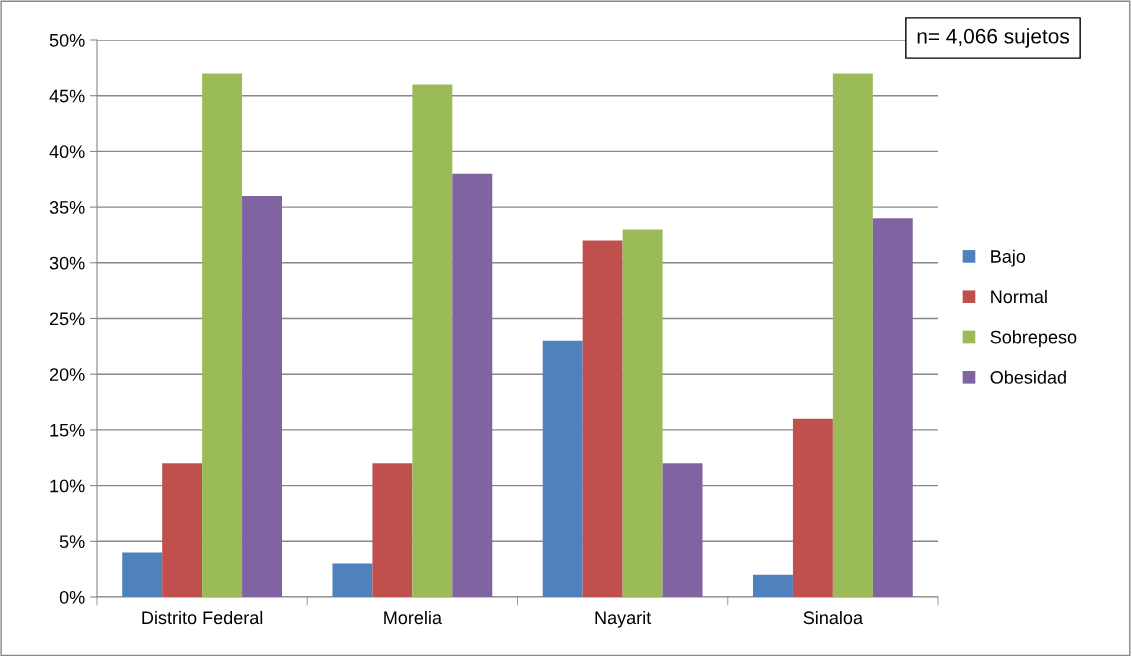  What do you see at coordinates (67, 207) in the screenshot?
I see `y-tick-label: 35%` at bounding box center [67, 207].